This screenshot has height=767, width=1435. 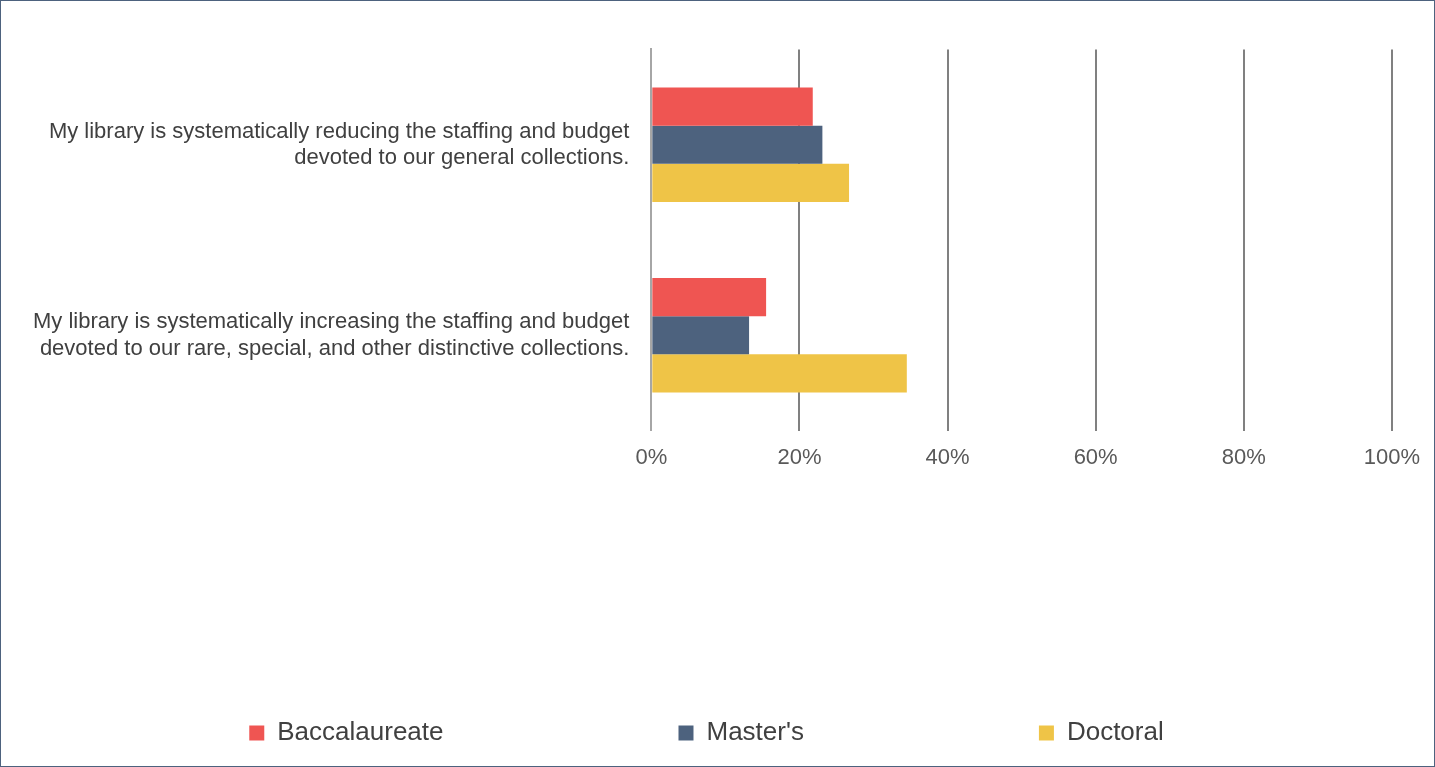 I want to click on x-tick-label: 100%, so click(x=1392, y=456).